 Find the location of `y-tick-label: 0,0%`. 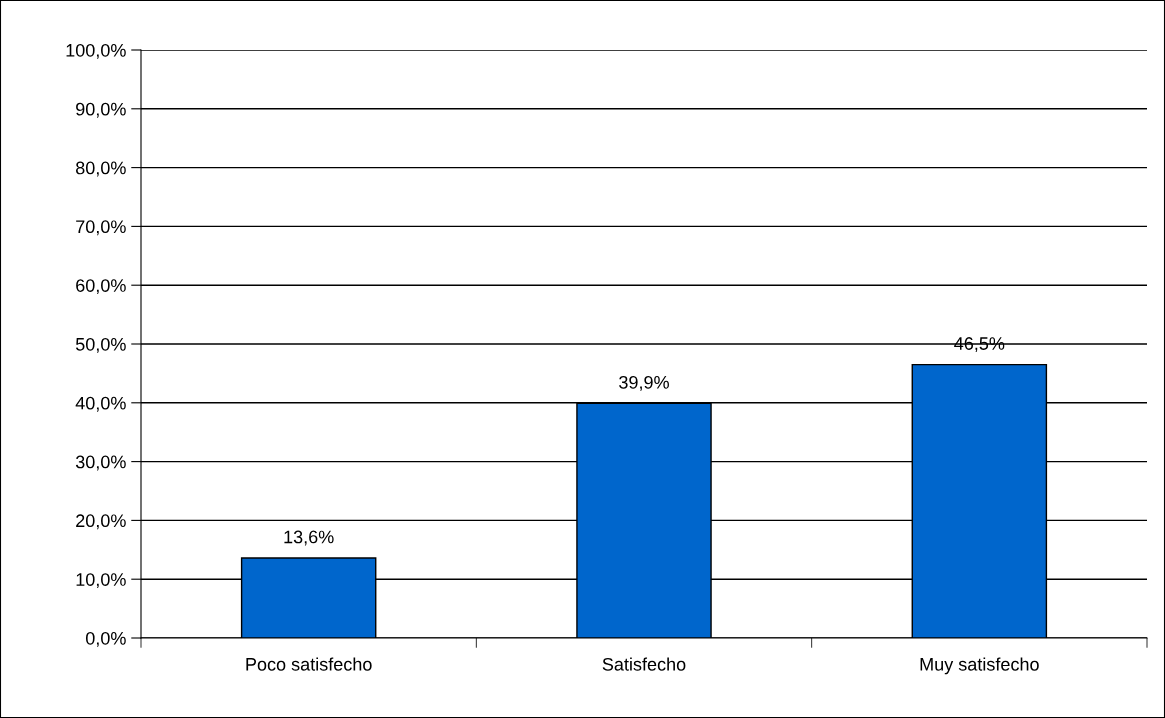

y-tick-label: 0,0% is located at coordinates (105, 639).